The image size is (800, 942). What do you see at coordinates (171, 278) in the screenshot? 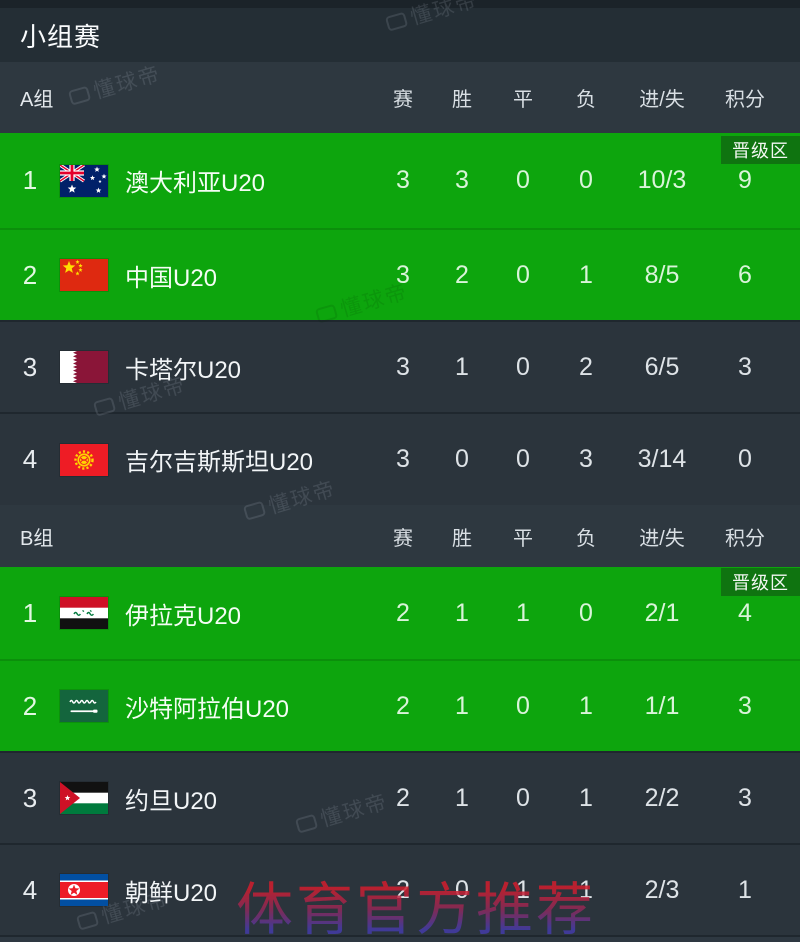
I see `team-name: 中国U20` at bounding box center [171, 278].